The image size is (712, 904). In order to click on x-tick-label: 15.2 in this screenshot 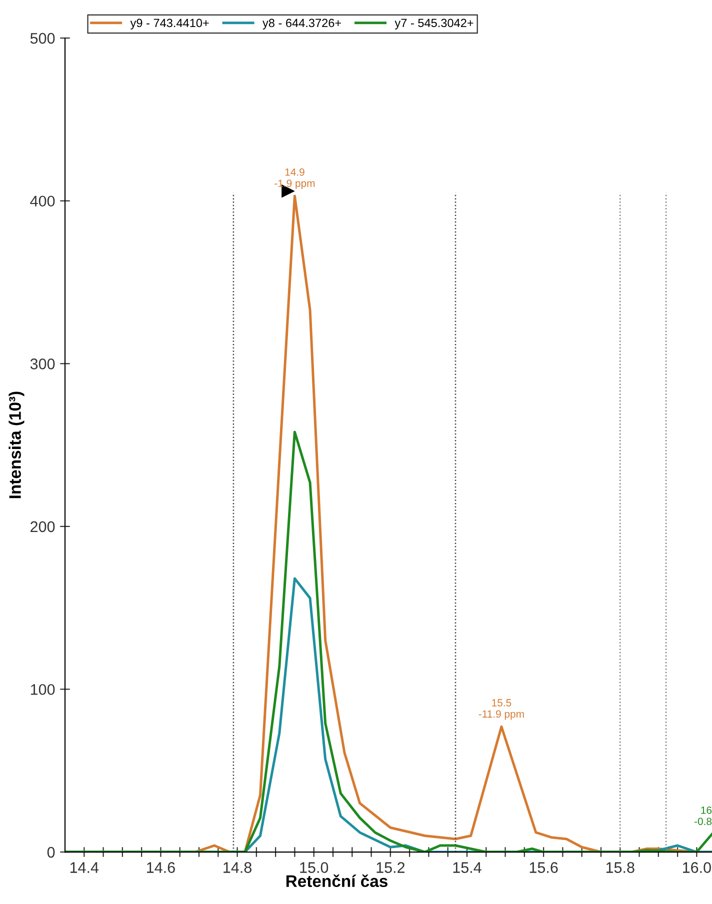, I will do `click(390, 867)`.